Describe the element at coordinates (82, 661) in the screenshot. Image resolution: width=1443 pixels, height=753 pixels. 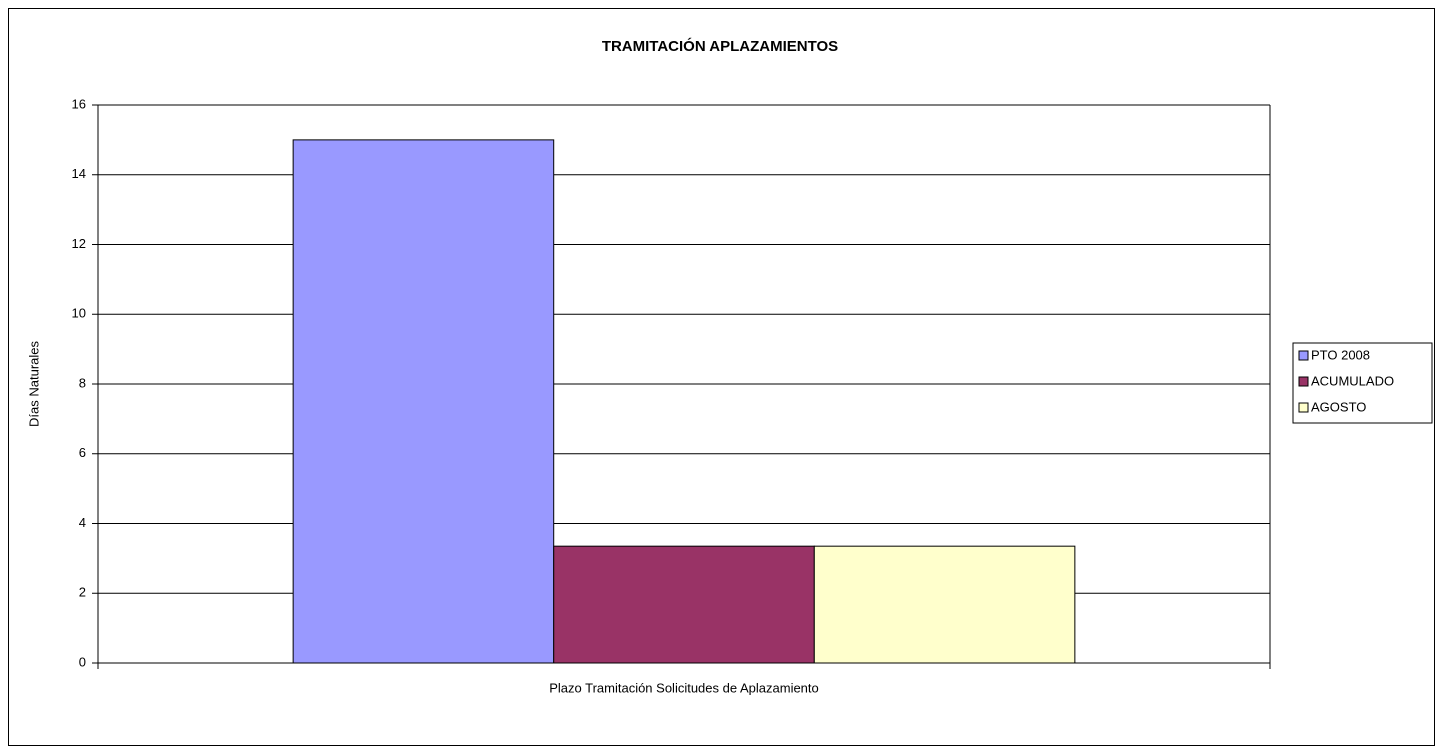
I see `y-tick-label: 0` at that location.